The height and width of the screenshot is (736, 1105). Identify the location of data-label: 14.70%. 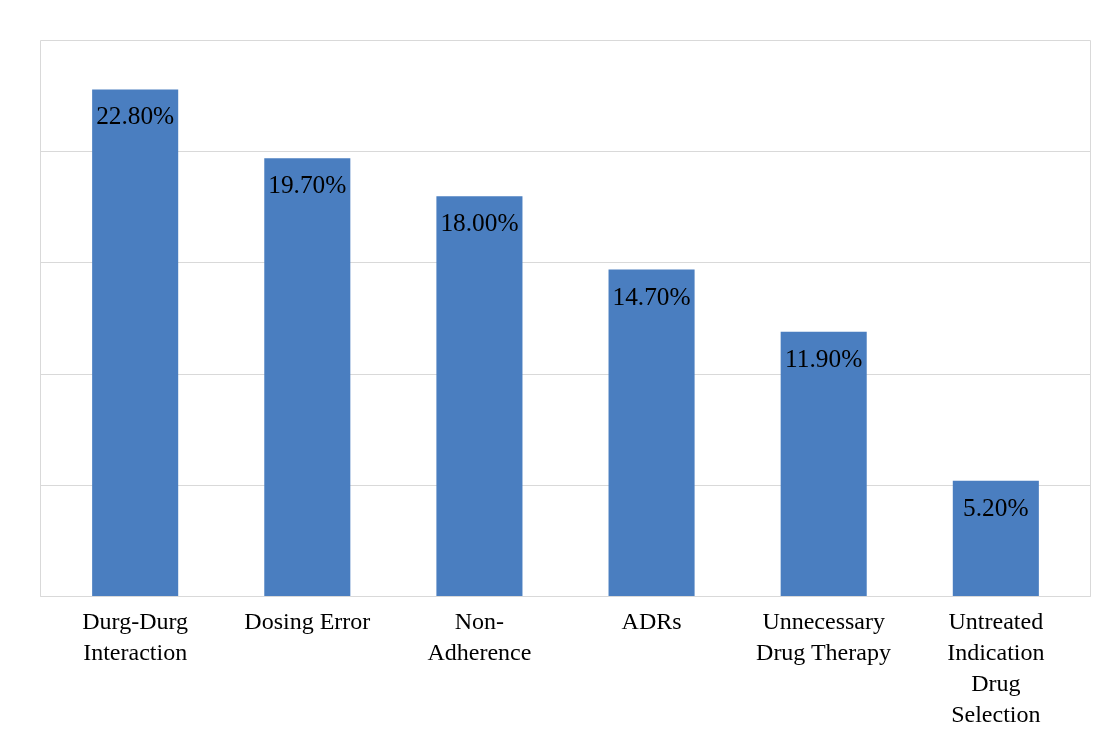
(651, 295).